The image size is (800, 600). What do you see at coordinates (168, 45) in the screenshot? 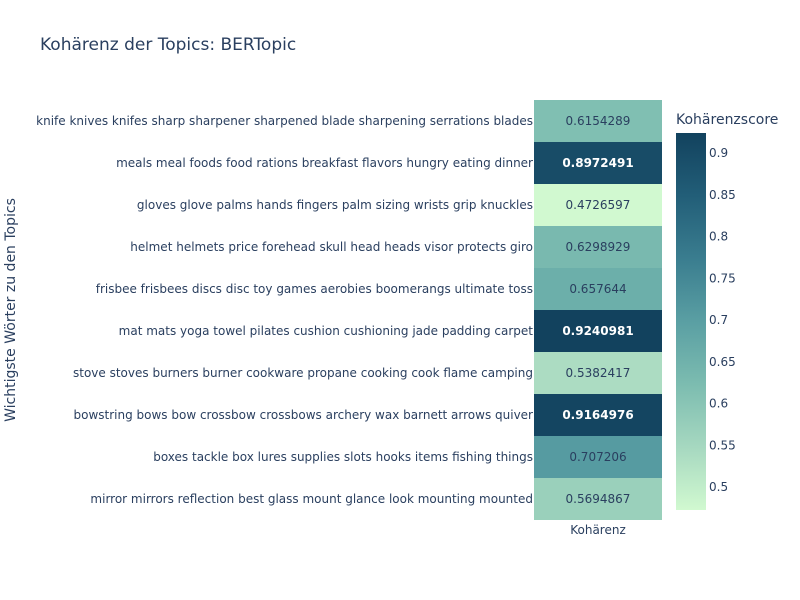
I see `chart-title: Kohärenz der Topics: BERTopic` at bounding box center [168, 45].